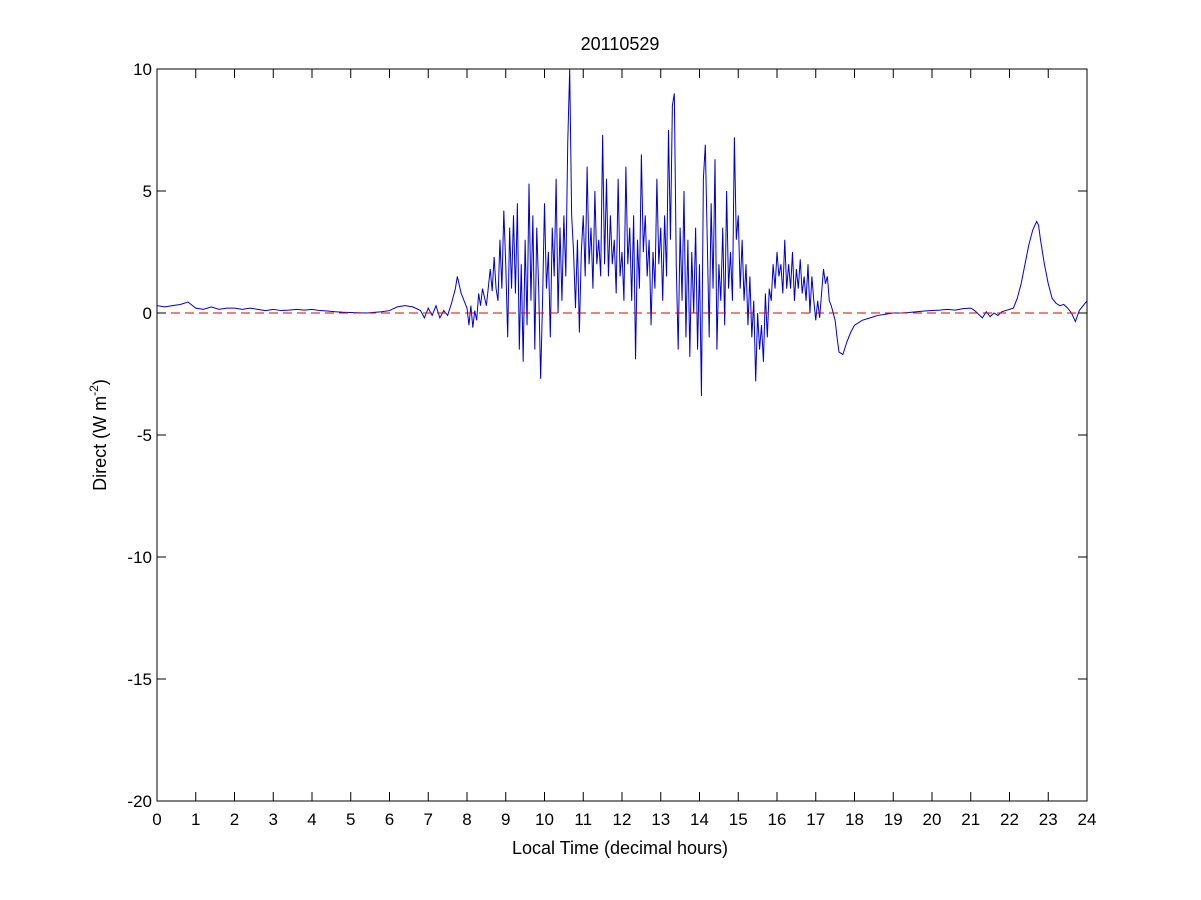  I want to click on x-tick-label: 20, so click(932, 819).